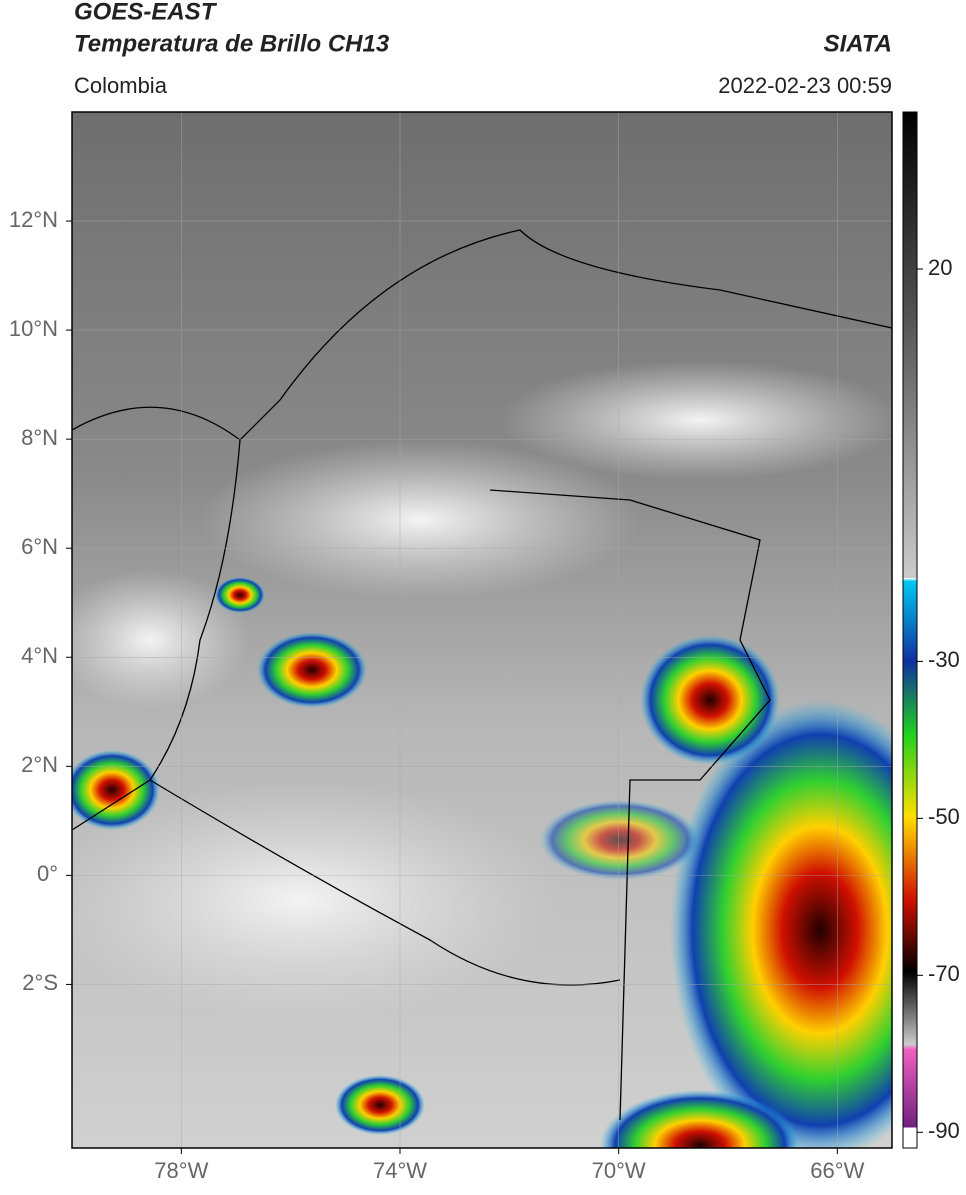  What do you see at coordinates (944, 659) in the screenshot?
I see `colorbar-tick-label: -30` at bounding box center [944, 659].